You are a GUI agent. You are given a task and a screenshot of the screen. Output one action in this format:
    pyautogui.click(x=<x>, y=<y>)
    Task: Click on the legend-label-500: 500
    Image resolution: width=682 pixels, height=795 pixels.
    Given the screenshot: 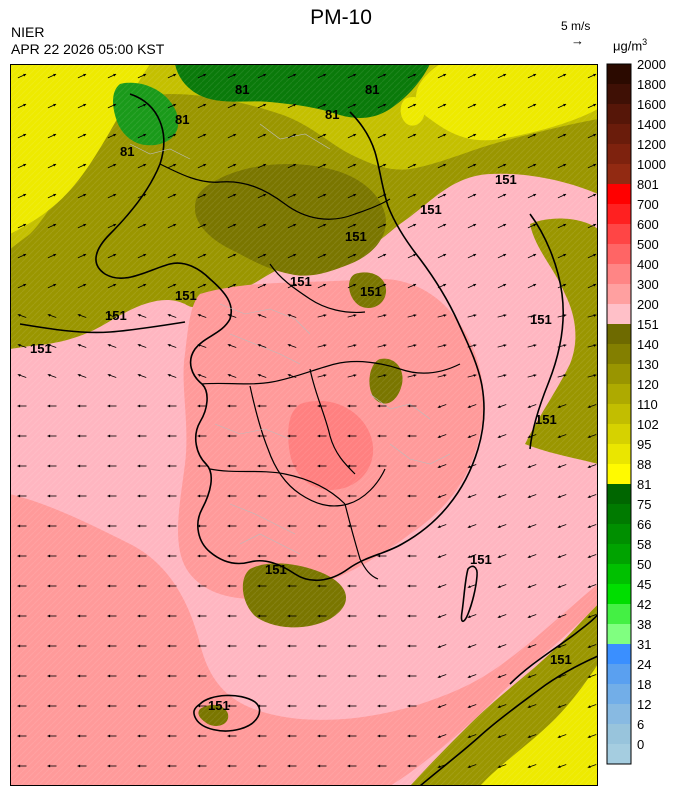 What is the action you would take?
    pyautogui.click(x=648, y=244)
    